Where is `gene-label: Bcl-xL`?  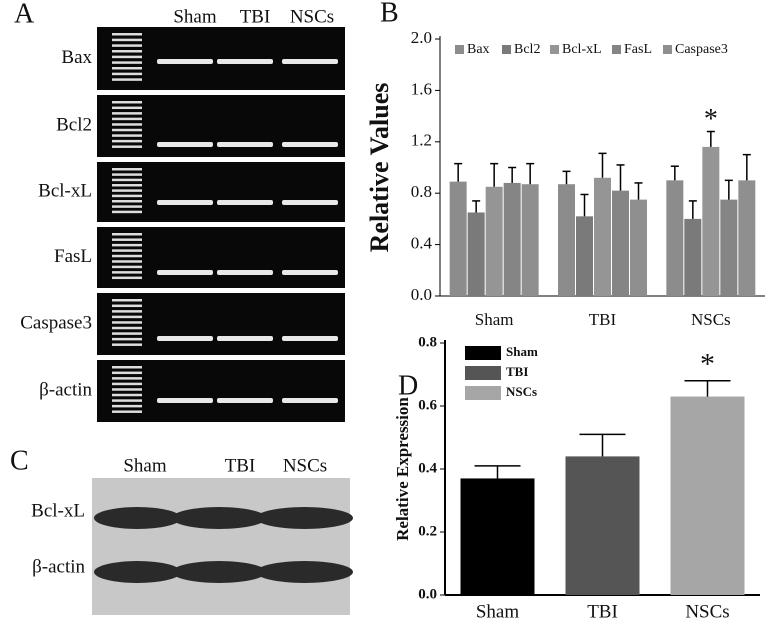 gene-label: Bcl-xL is located at coordinates (65, 190).